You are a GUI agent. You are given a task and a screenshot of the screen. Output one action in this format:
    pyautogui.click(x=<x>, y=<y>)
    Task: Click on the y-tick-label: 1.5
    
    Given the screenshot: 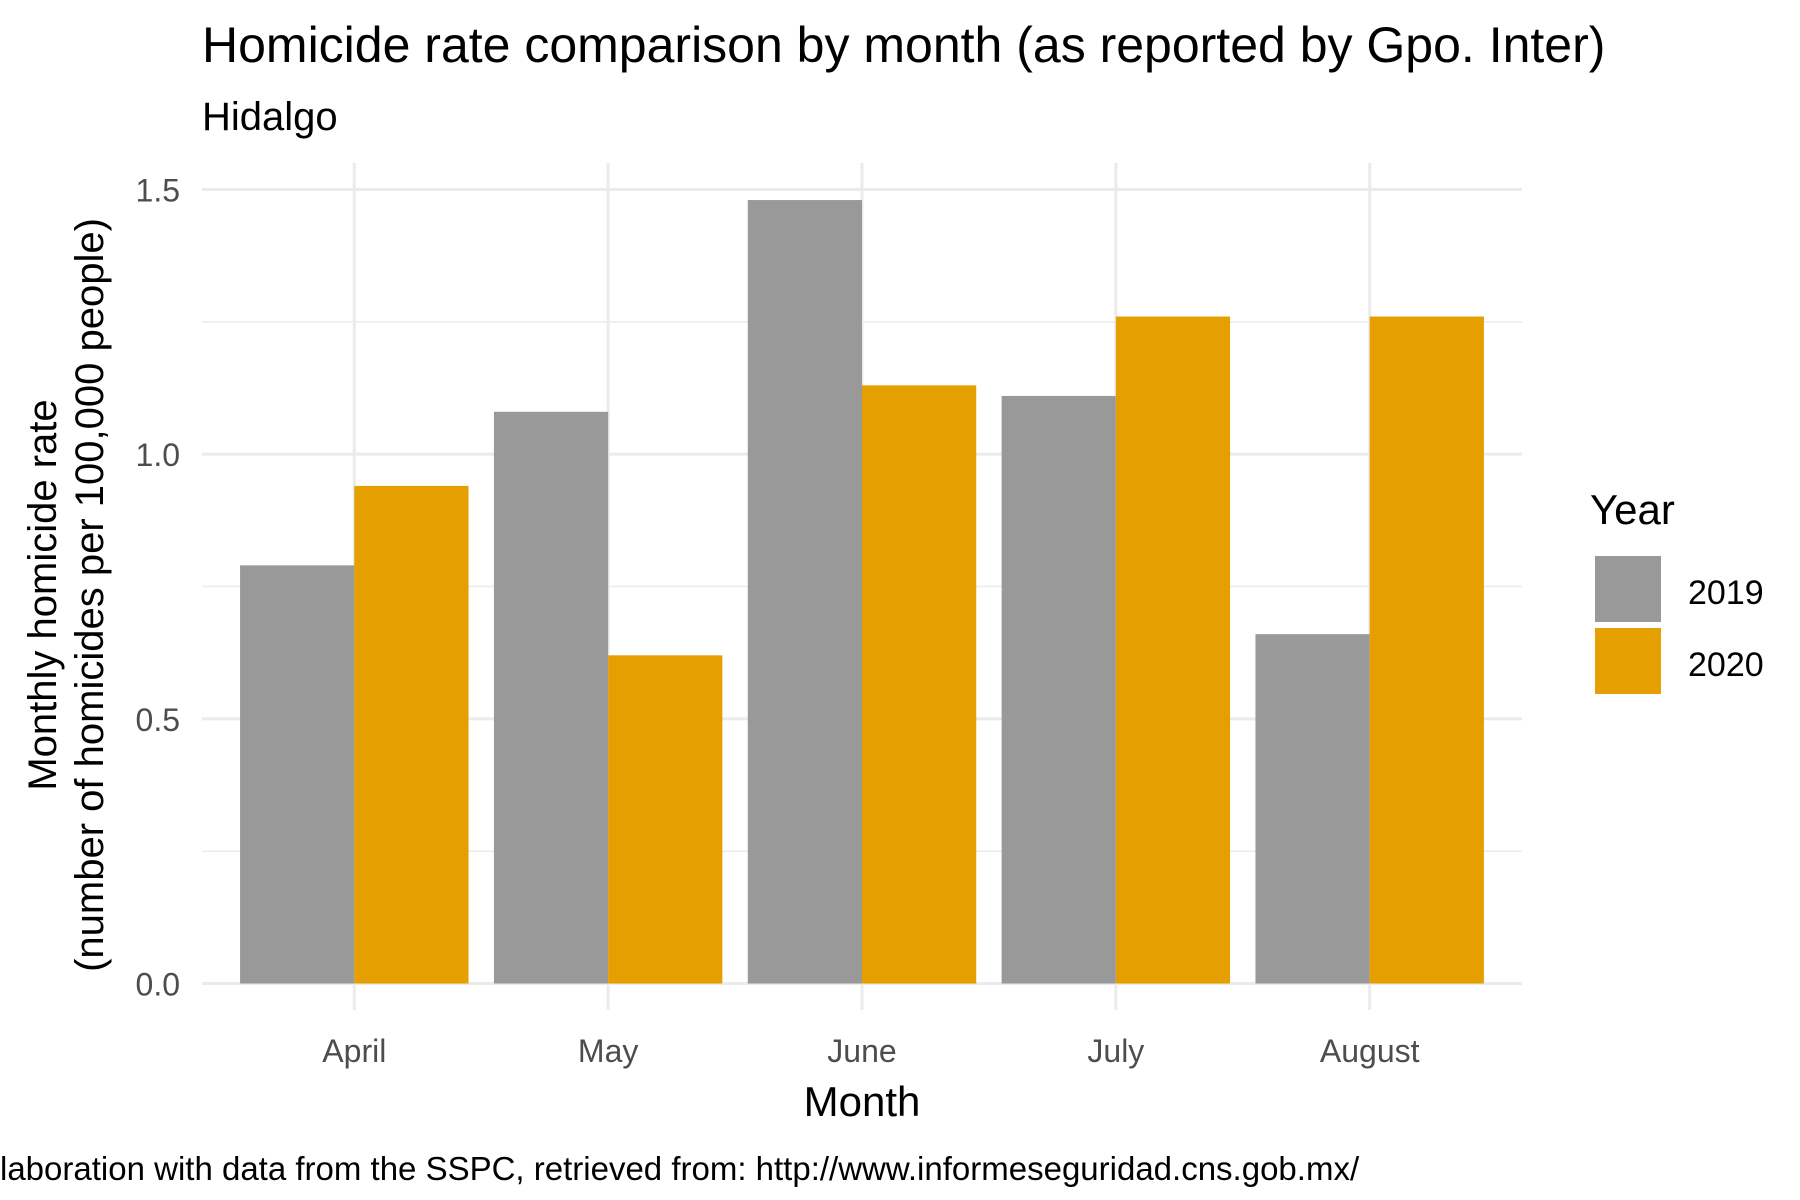 What is the action you would take?
    pyautogui.click(x=158, y=190)
    